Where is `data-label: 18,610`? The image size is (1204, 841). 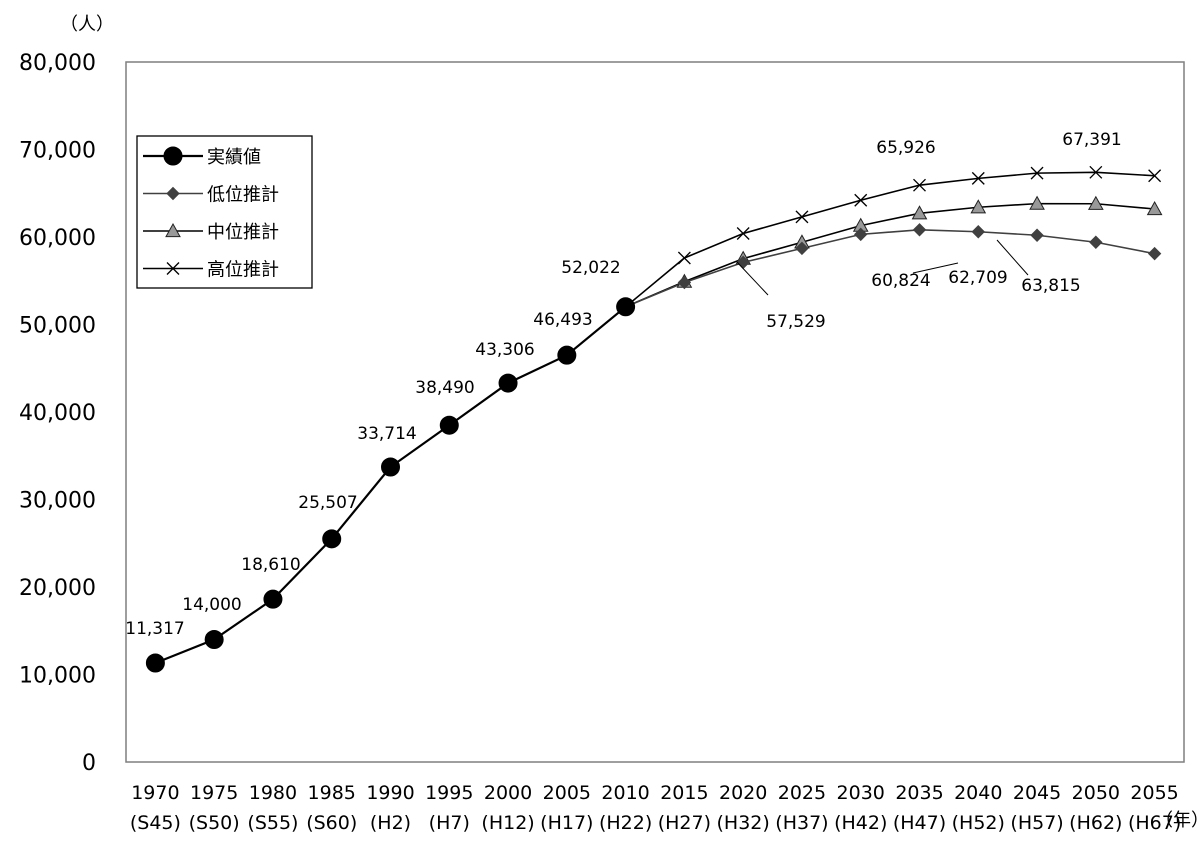 data-label: 18,610 is located at coordinates (270, 565).